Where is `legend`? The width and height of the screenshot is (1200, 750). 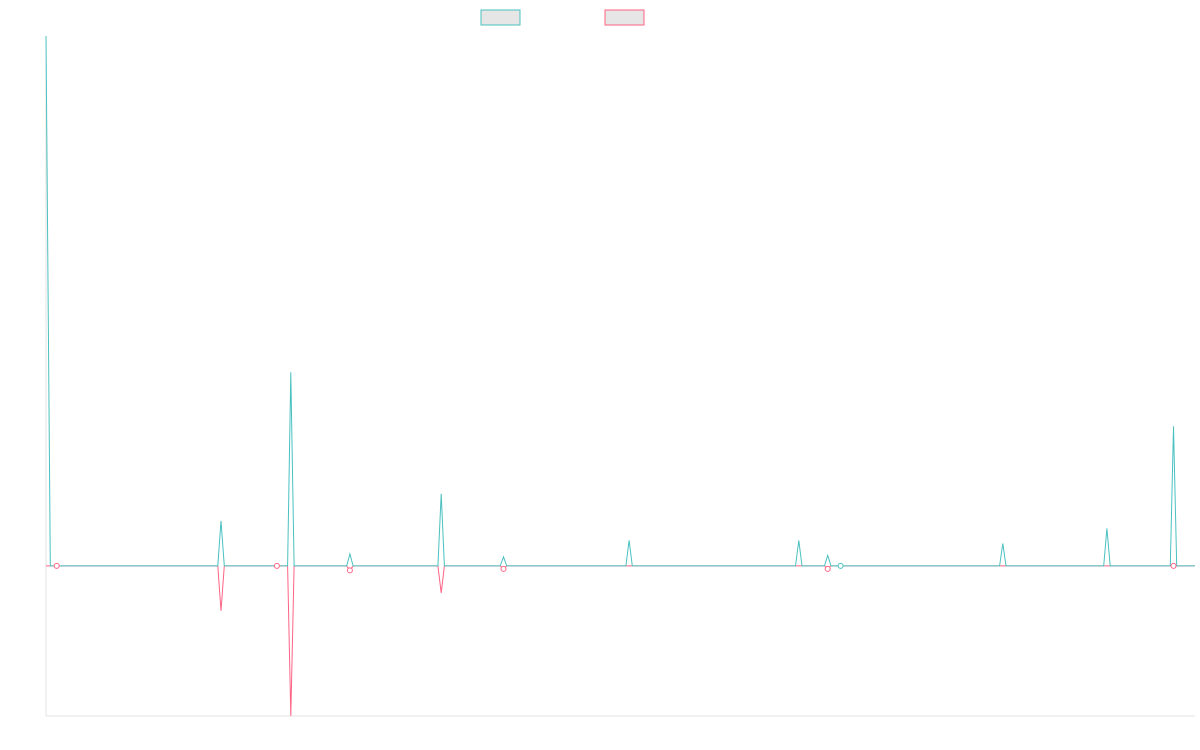 legend is located at coordinates (562, 17).